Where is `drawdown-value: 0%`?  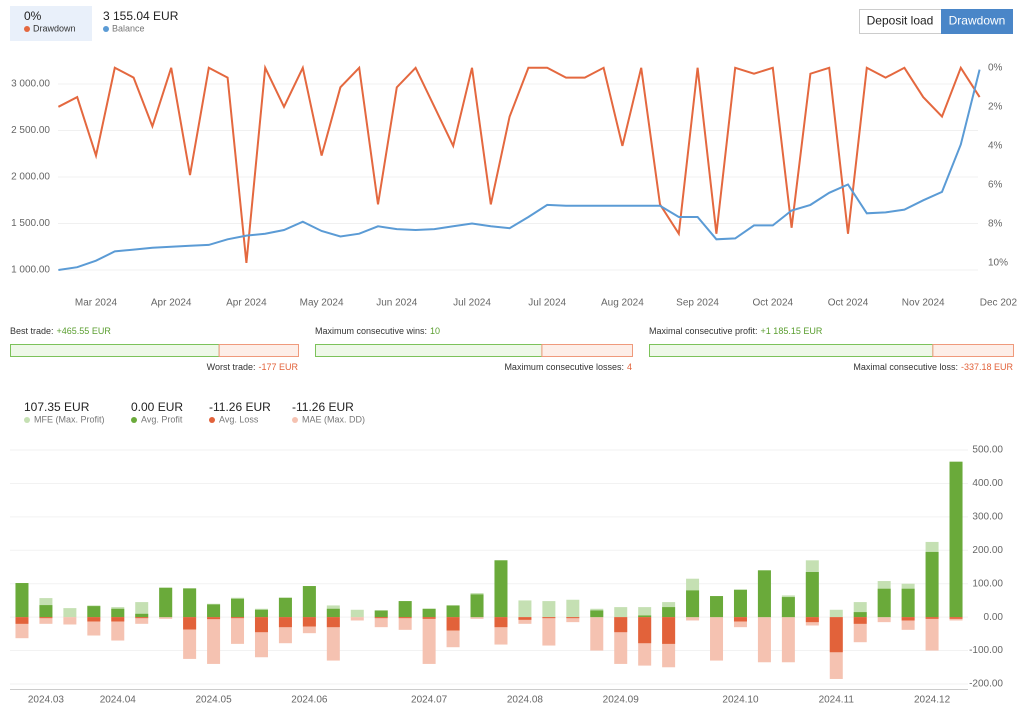
drawdown-value: 0% is located at coordinates (33, 16).